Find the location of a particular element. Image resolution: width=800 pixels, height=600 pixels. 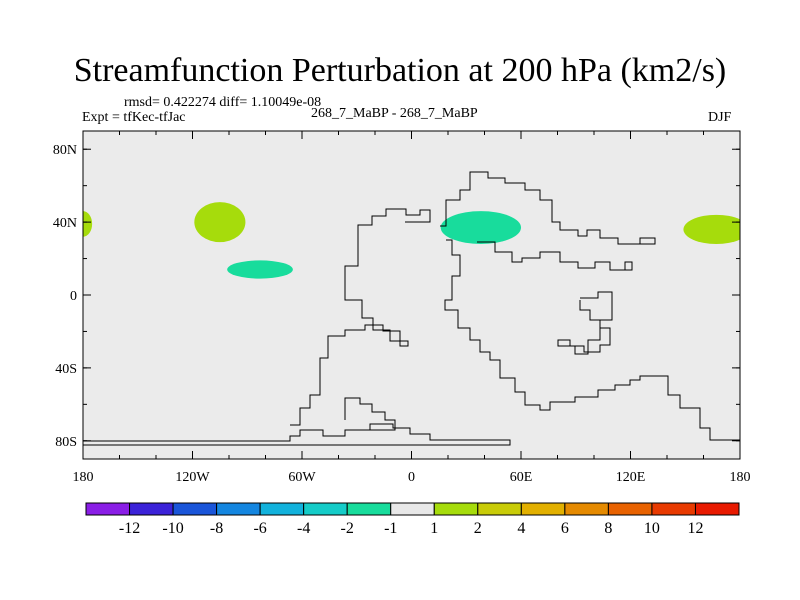

x-tick-label-6: 180 is located at coordinates (740, 477).